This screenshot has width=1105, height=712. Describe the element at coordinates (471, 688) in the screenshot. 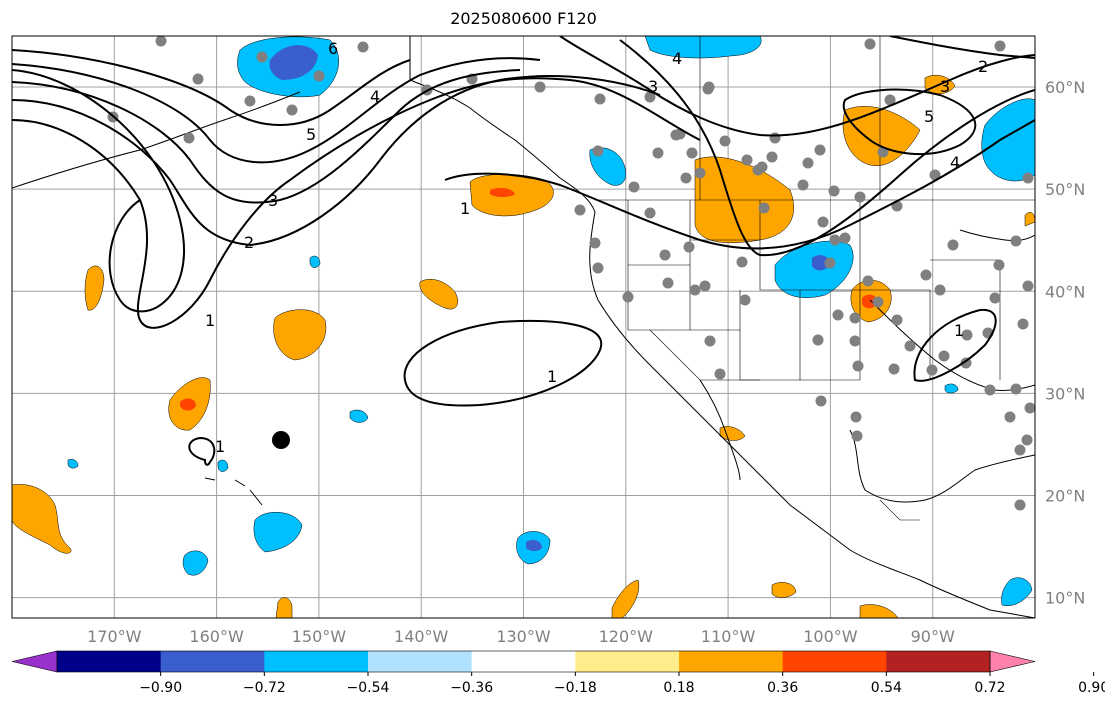

I see `colorbar-tick-label: −0.36` at that location.